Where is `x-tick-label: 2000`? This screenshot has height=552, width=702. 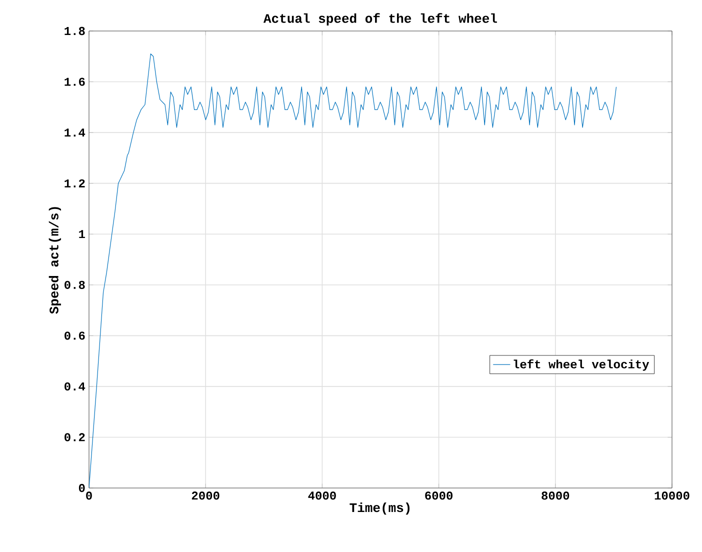 x-tick-label: 2000 is located at coordinates (206, 496).